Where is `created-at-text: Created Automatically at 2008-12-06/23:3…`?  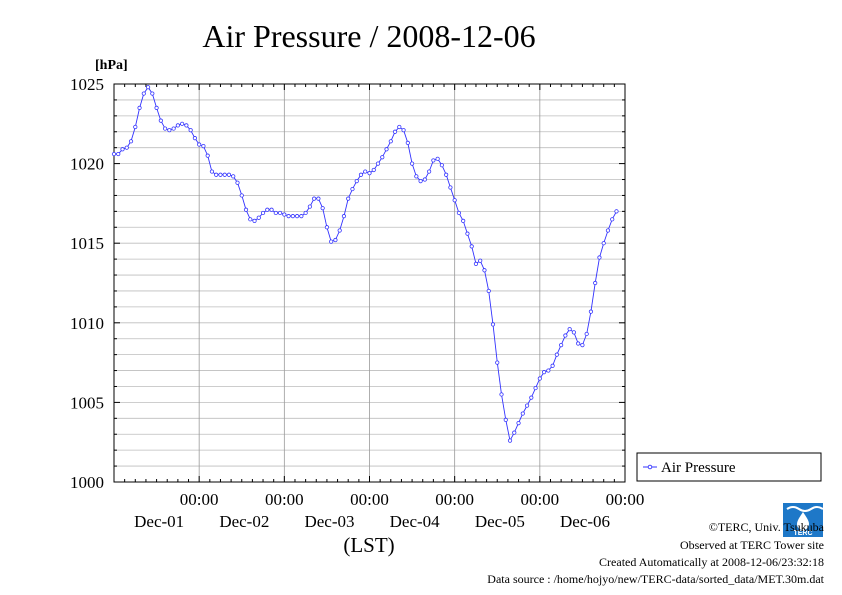
created-at-text: Created Automatically at 2008-12-06/23:3… is located at coordinates (711, 562).